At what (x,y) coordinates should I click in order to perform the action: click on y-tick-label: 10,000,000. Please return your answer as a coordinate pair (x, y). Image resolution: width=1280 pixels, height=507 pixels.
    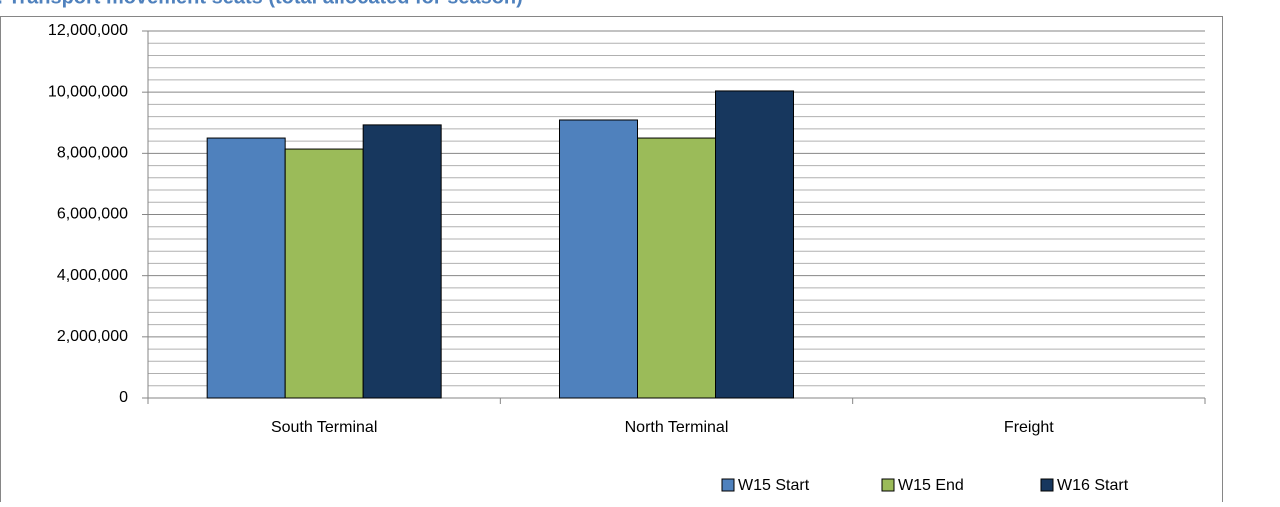
    Looking at the image, I should click on (88, 91).